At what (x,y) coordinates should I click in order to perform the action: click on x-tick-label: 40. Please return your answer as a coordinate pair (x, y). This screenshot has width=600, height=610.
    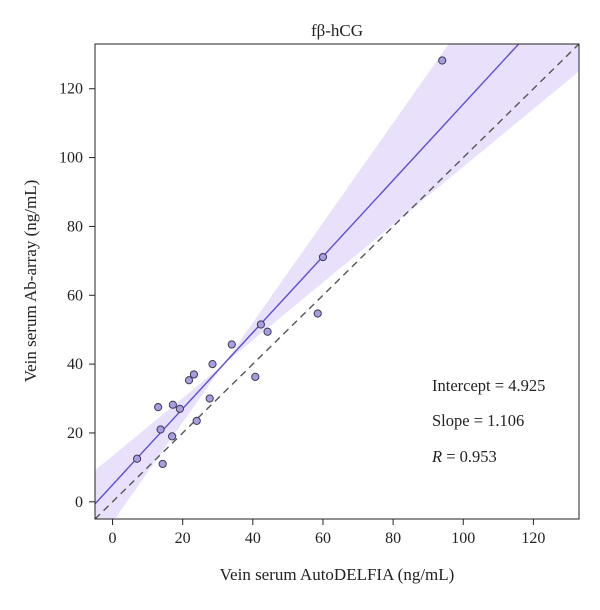
    Looking at the image, I should click on (253, 538).